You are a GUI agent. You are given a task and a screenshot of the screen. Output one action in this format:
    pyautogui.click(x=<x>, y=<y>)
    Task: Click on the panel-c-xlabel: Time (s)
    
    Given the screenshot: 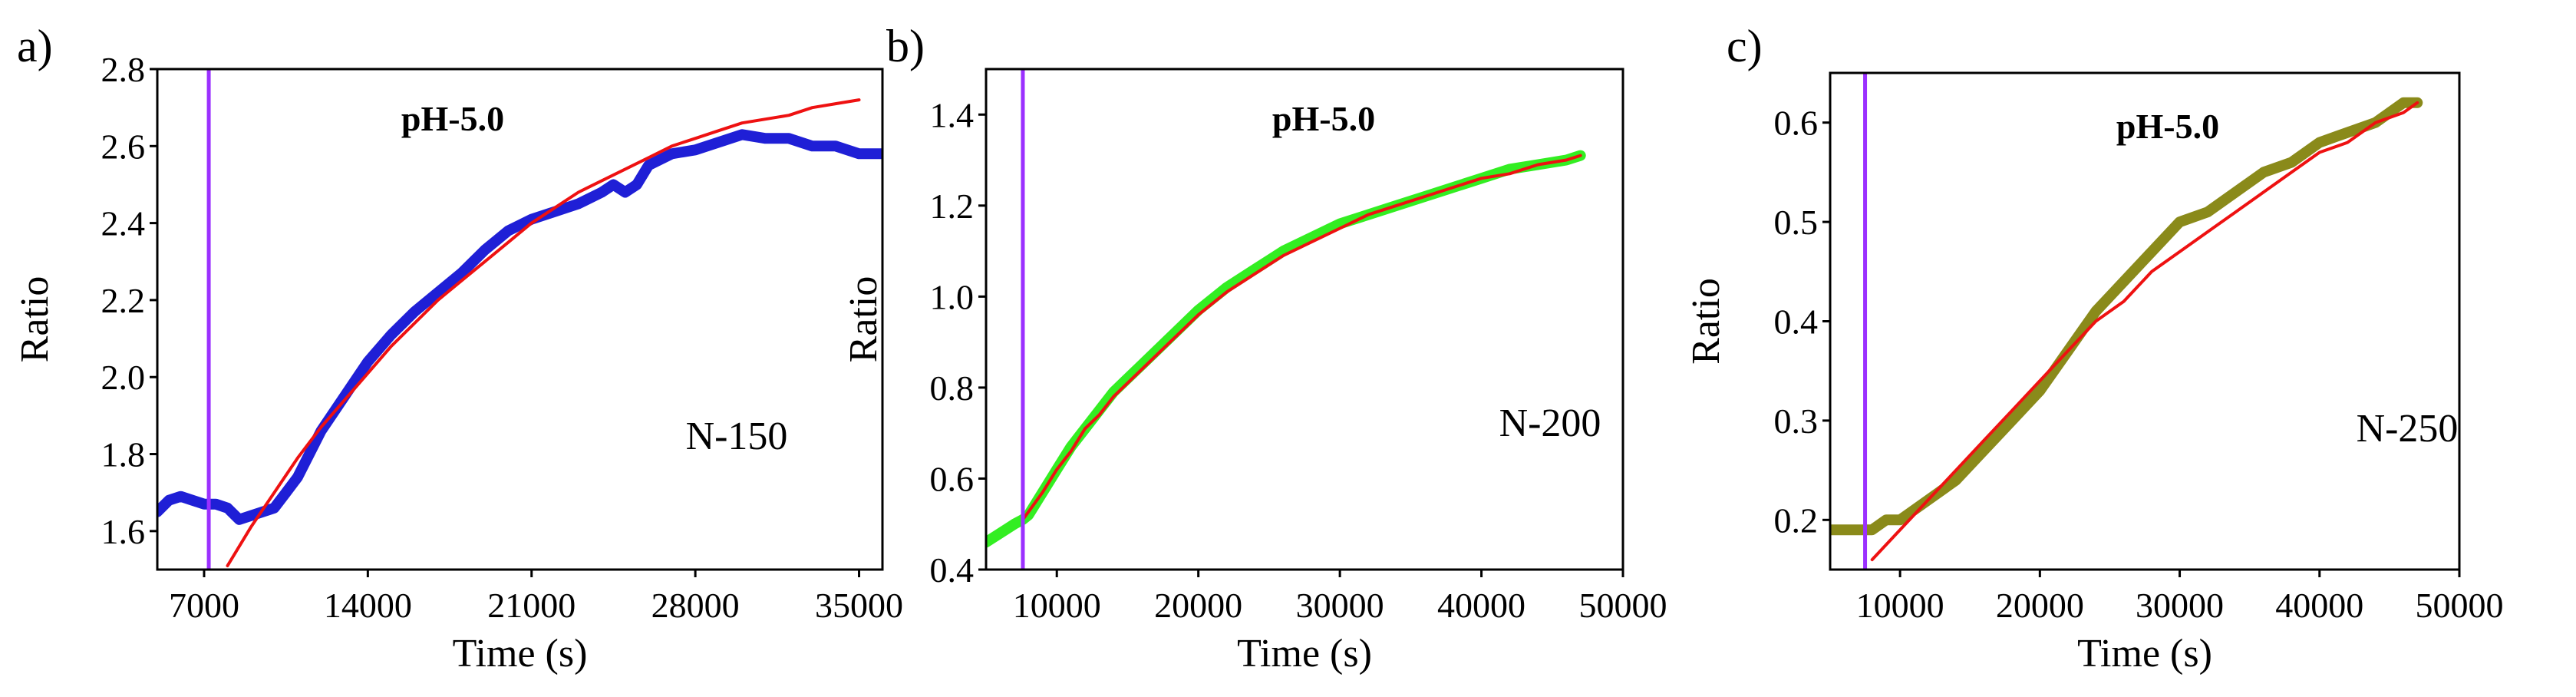 What is the action you would take?
    pyautogui.click(x=2144, y=654)
    